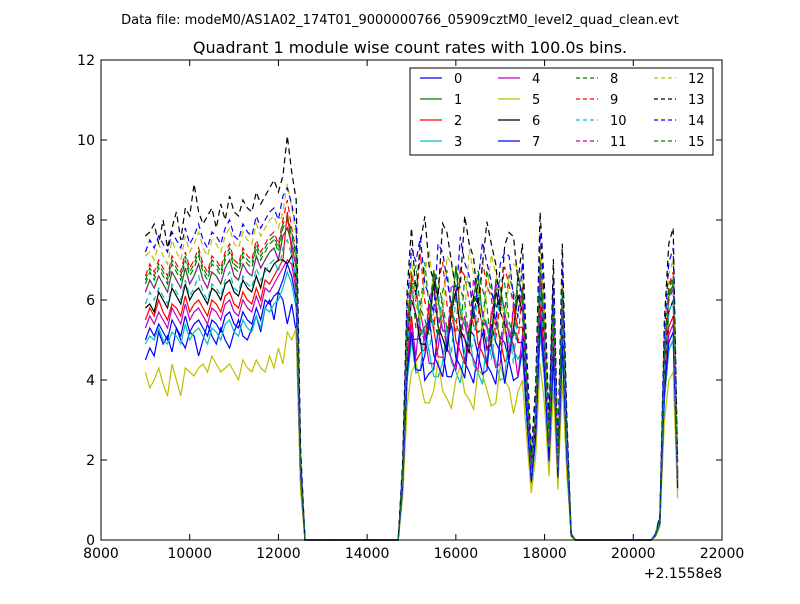  I want to click on x-tick-label: 14000, so click(367, 554).